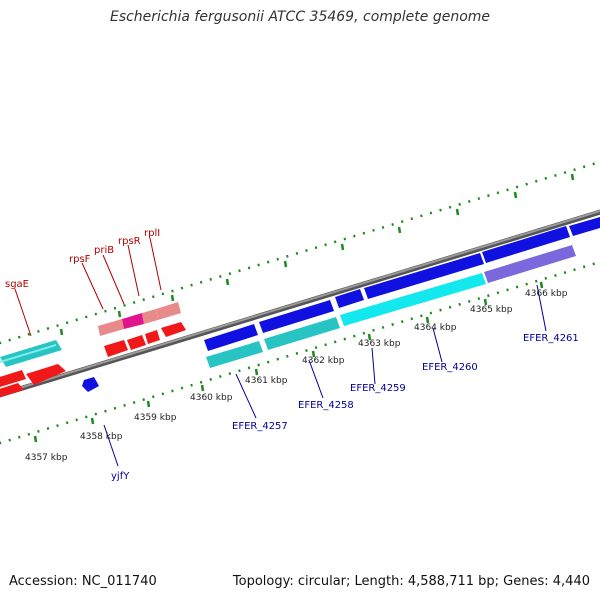  What do you see at coordinates (90, 384) in the screenshot?
I see `gene-blue-small` at bounding box center [90, 384].